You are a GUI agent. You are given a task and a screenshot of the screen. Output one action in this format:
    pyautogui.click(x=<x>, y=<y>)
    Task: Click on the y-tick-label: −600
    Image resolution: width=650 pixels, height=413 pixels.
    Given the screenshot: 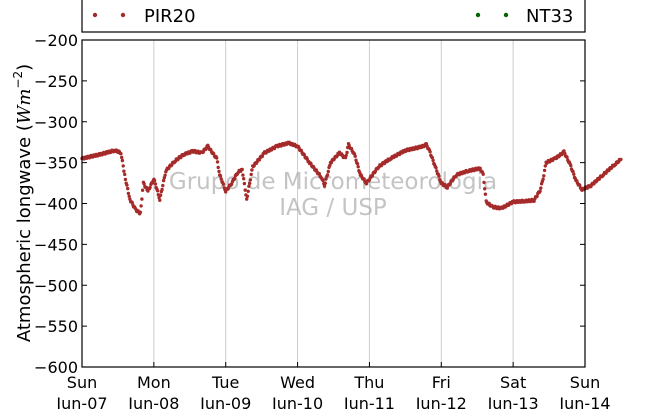 What is the action you would take?
    pyautogui.click(x=56, y=367)
    